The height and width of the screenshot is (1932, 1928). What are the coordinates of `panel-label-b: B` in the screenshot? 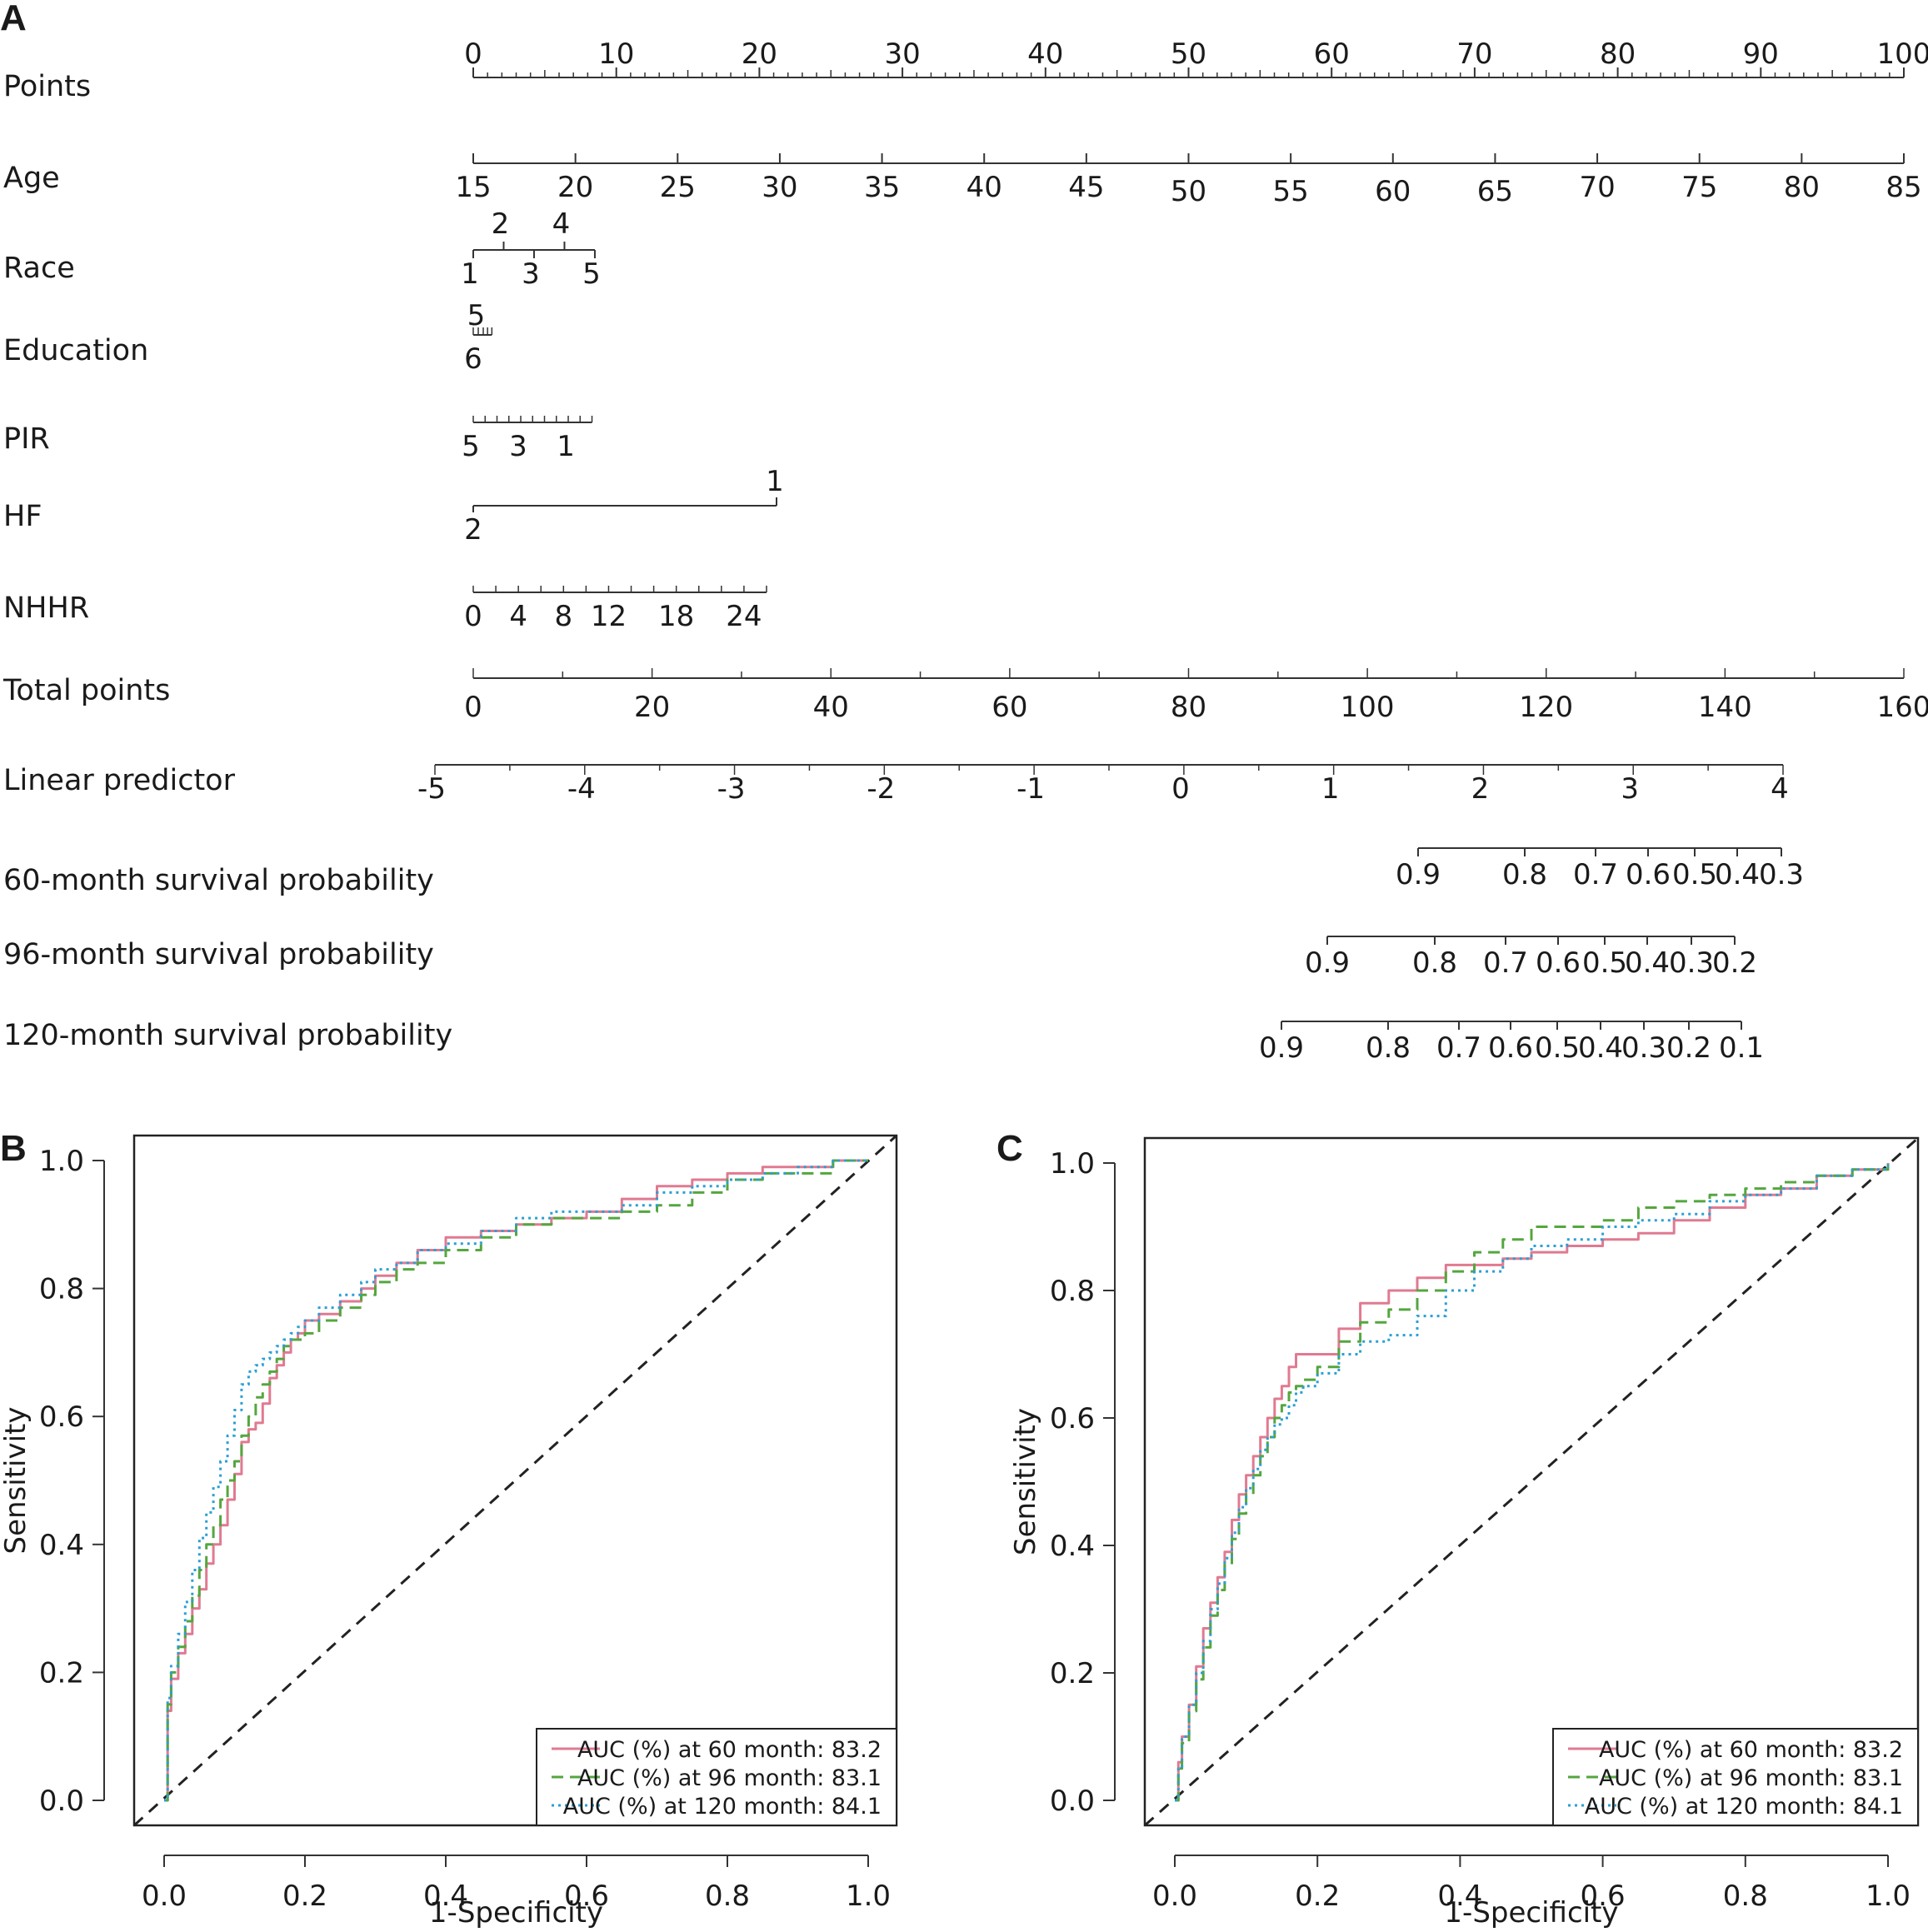 It's located at (13, 1148).